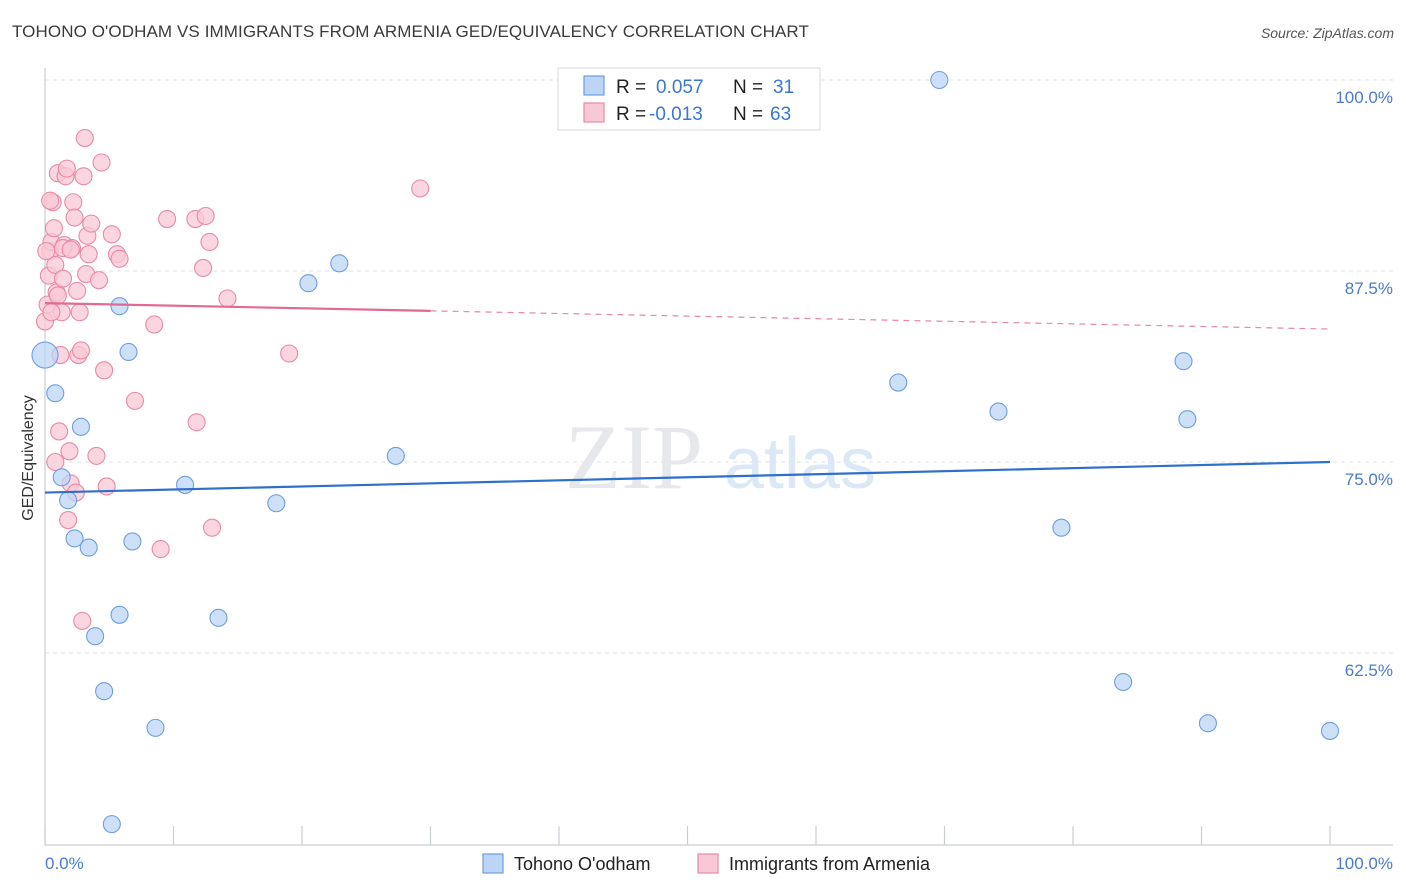 This screenshot has width=1406, height=892. What do you see at coordinates (880, 320) in the screenshot?
I see `trend-line-pink-extension` at bounding box center [880, 320].